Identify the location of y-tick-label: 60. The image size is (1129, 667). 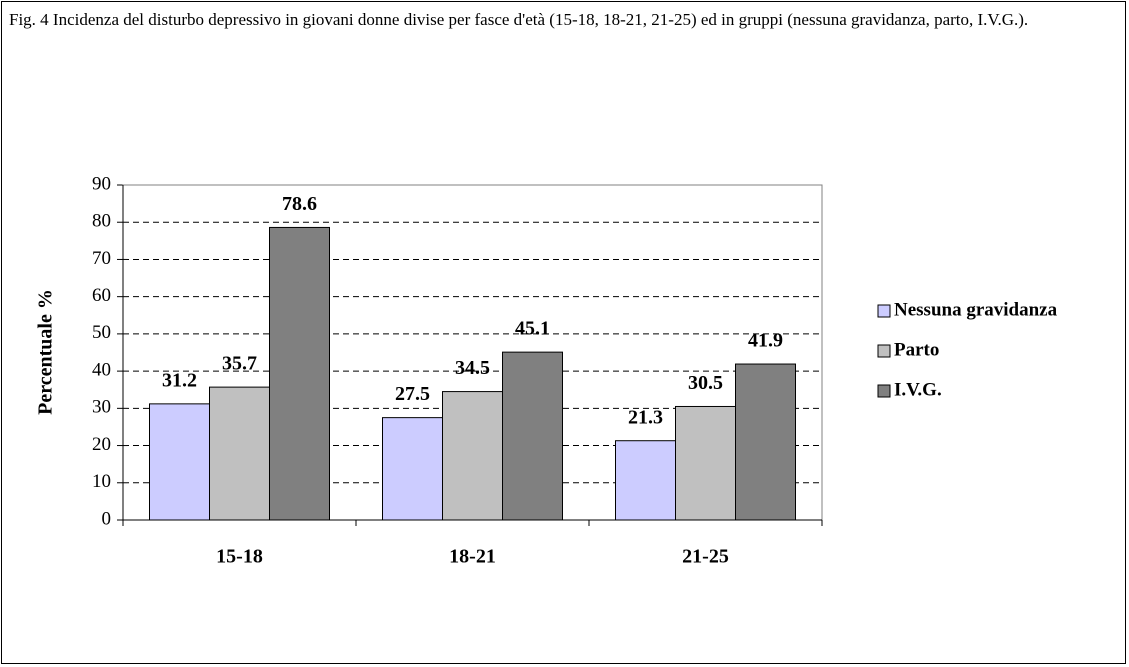
(101, 295).